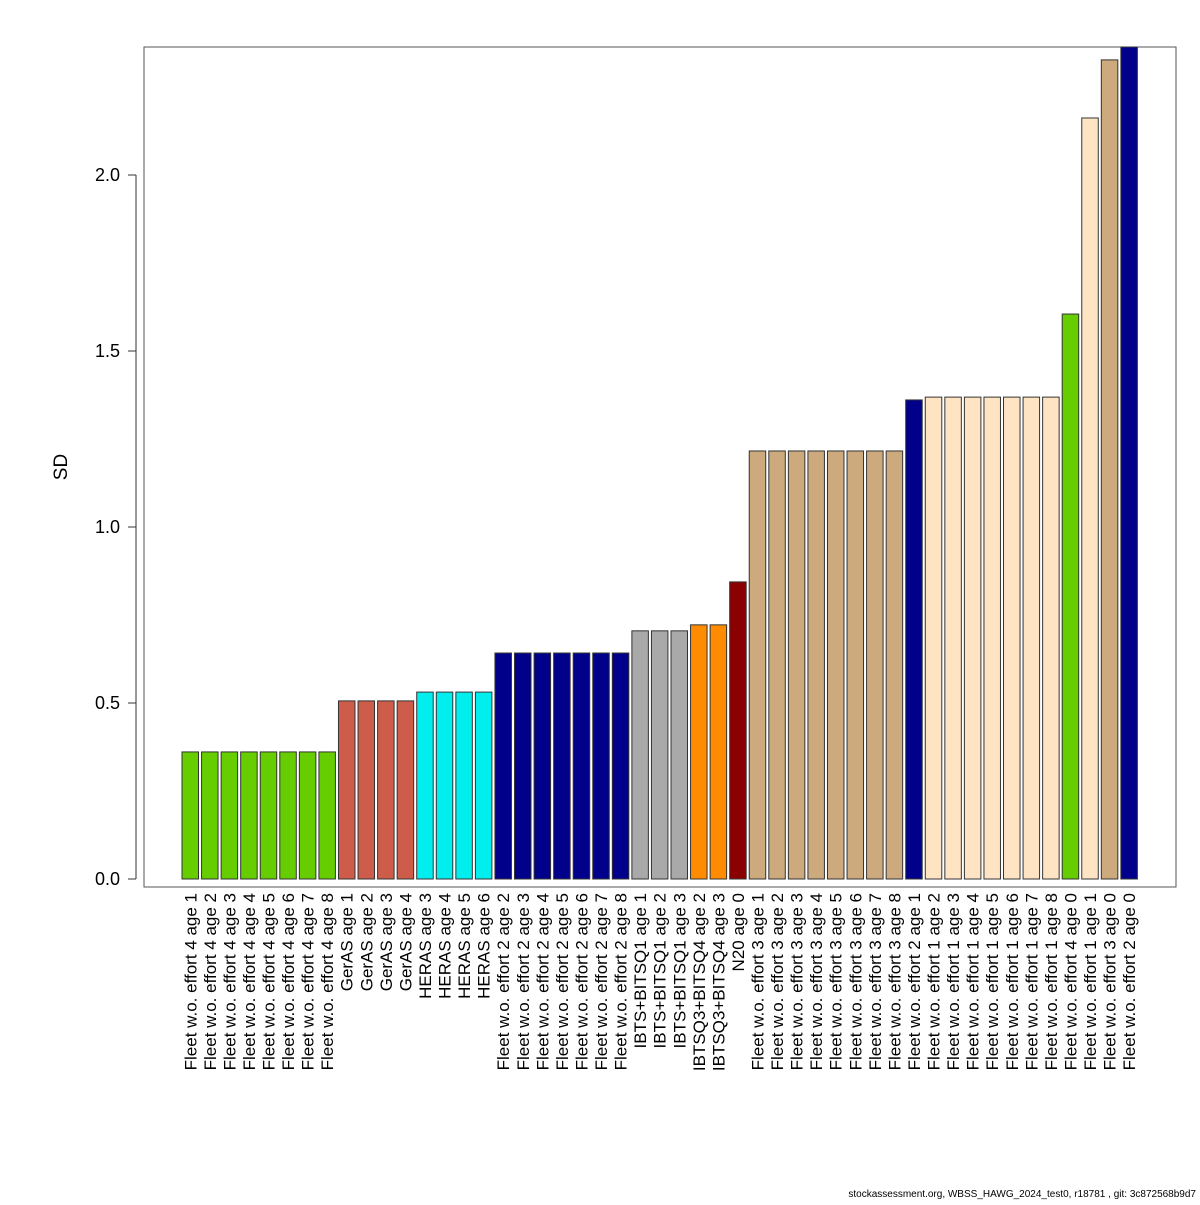 This screenshot has height=1205, width=1200. Describe the element at coordinates (875, 981) in the screenshot. I see `x-tick-label: Fleet w.o. effort 3 age 7` at that location.